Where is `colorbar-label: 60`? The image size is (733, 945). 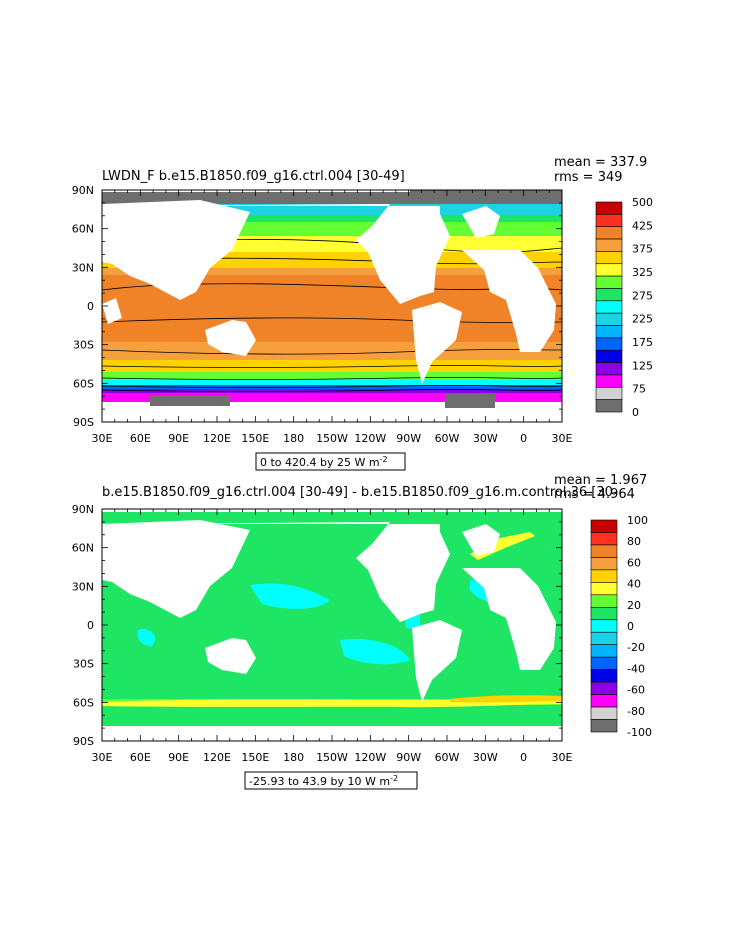
colorbar-label: 60 is located at coordinates (634, 562).